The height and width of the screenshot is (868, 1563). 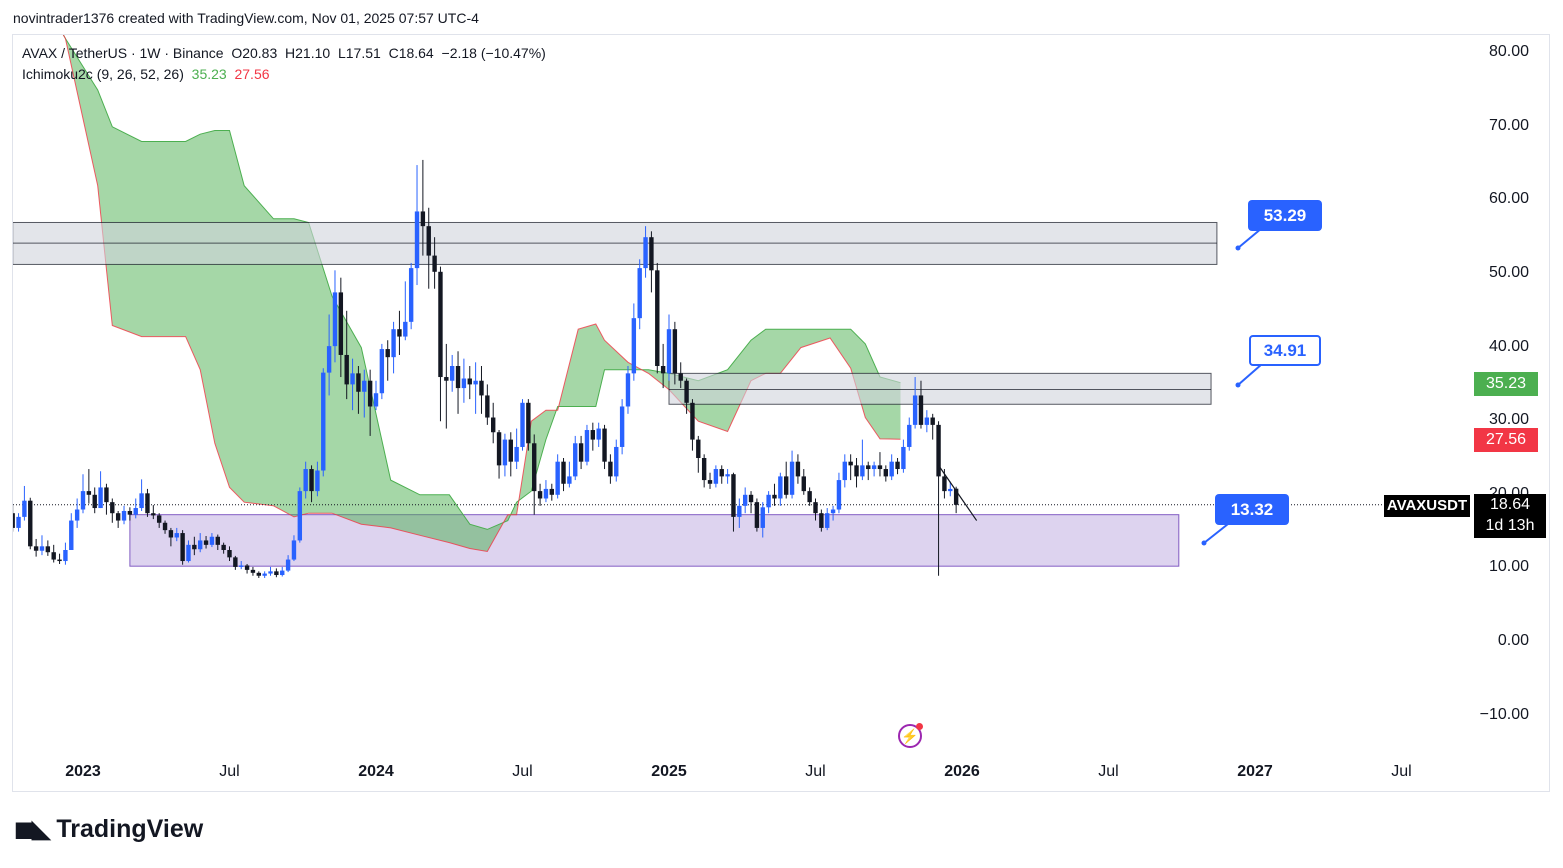 What do you see at coordinates (1285, 350) in the screenshot?
I see `callout-resistance-mid: 34.91` at bounding box center [1285, 350].